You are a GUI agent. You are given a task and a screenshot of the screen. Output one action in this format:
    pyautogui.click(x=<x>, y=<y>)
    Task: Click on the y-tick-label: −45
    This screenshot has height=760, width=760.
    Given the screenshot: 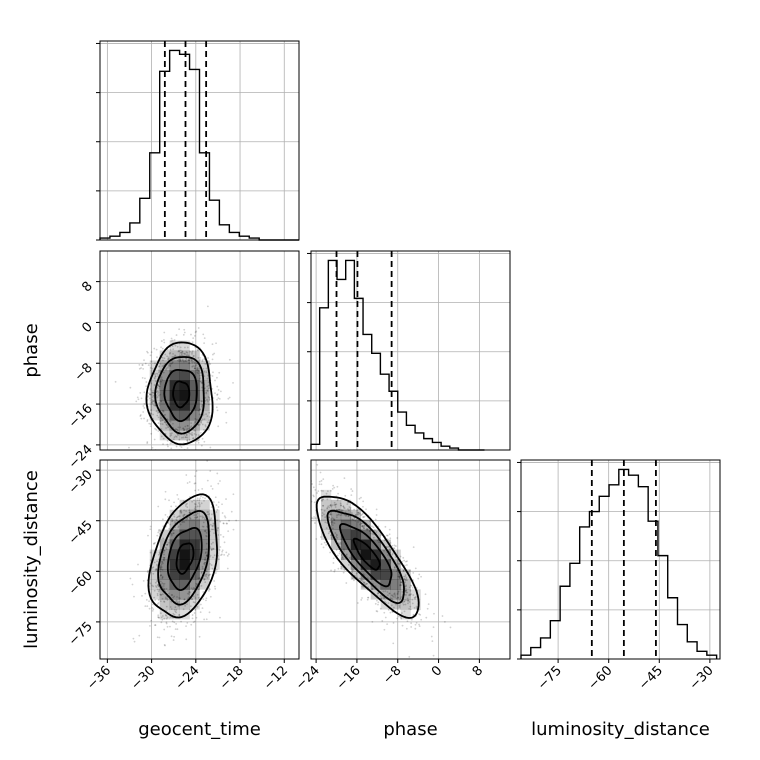 What is the action you would take?
    pyautogui.click(x=81, y=533)
    